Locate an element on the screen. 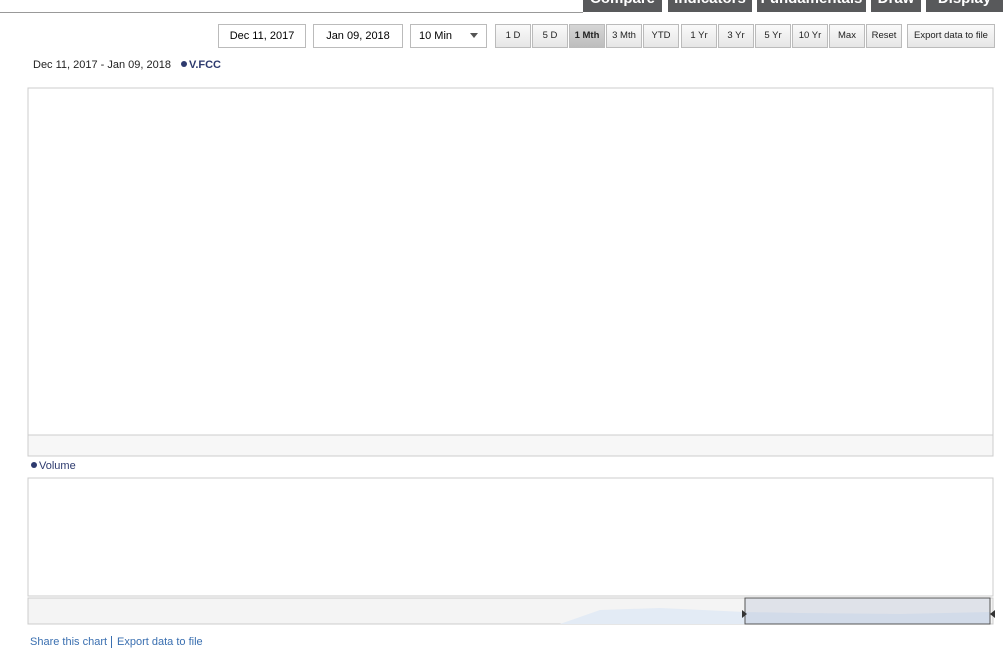  top-rule is located at coordinates (291, 12).